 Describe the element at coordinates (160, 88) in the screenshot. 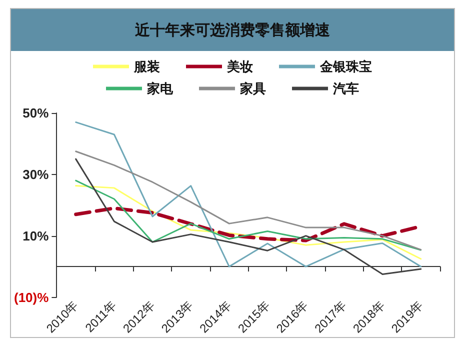

I see `legend-label: 家电` at that location.